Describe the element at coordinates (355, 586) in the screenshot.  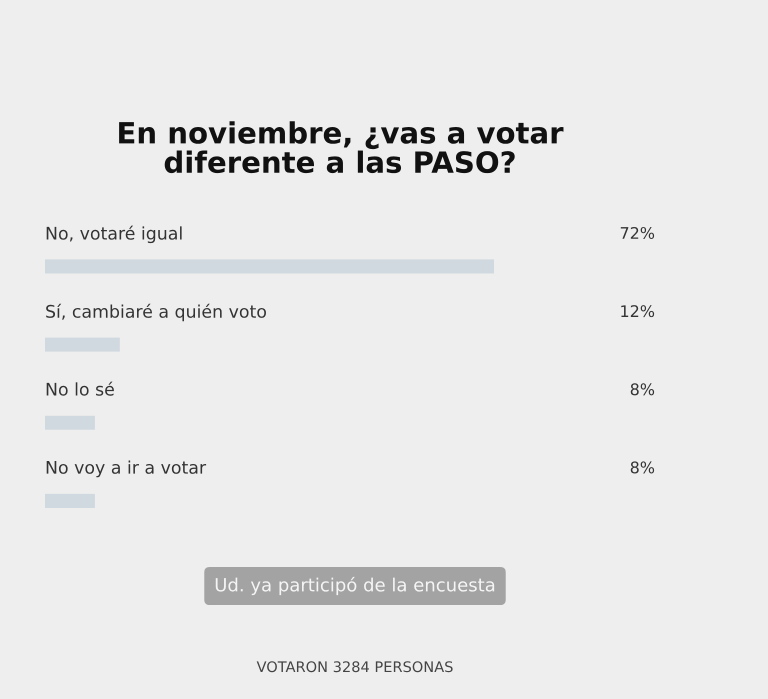
I see `text: Ud. ya participó de la encuesta` at that location.